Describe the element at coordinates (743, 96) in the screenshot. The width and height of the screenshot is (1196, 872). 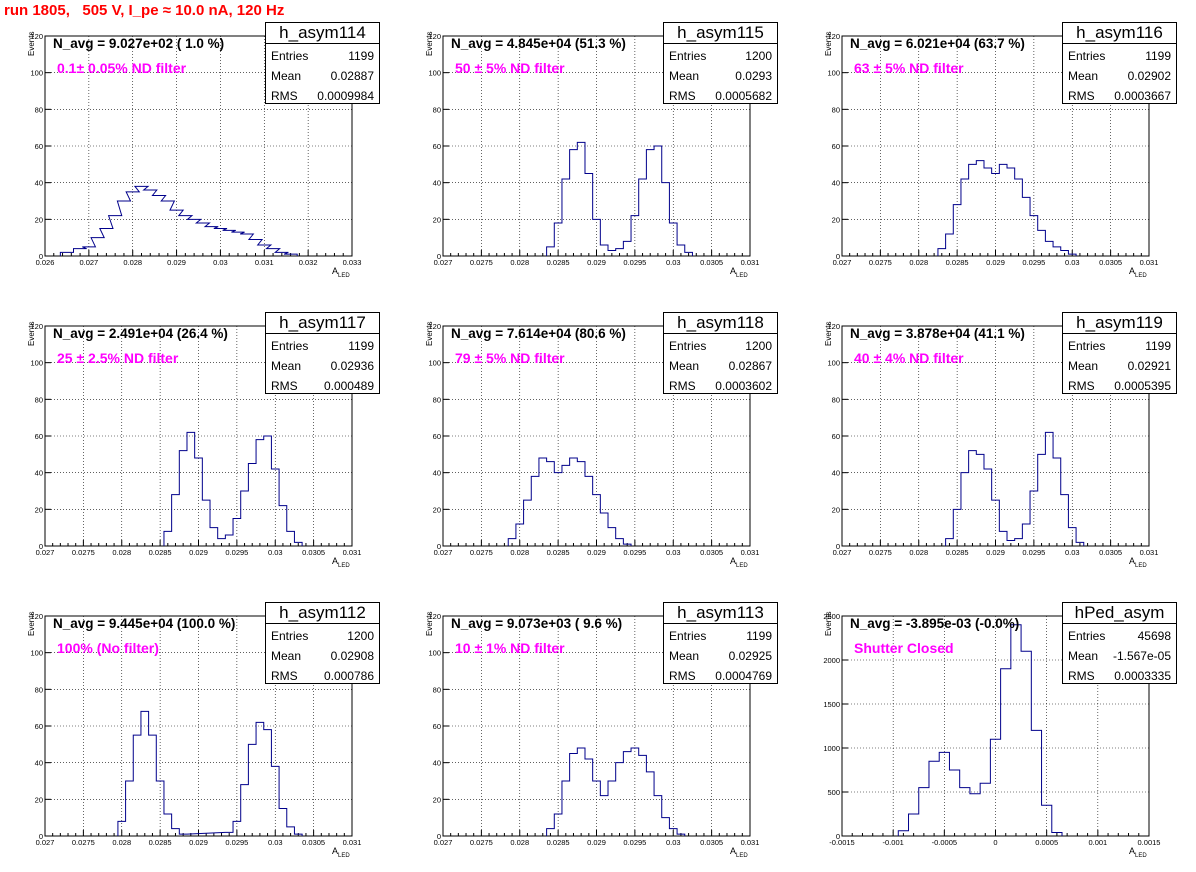
I see `stats-value: 0.0005682` at that location.